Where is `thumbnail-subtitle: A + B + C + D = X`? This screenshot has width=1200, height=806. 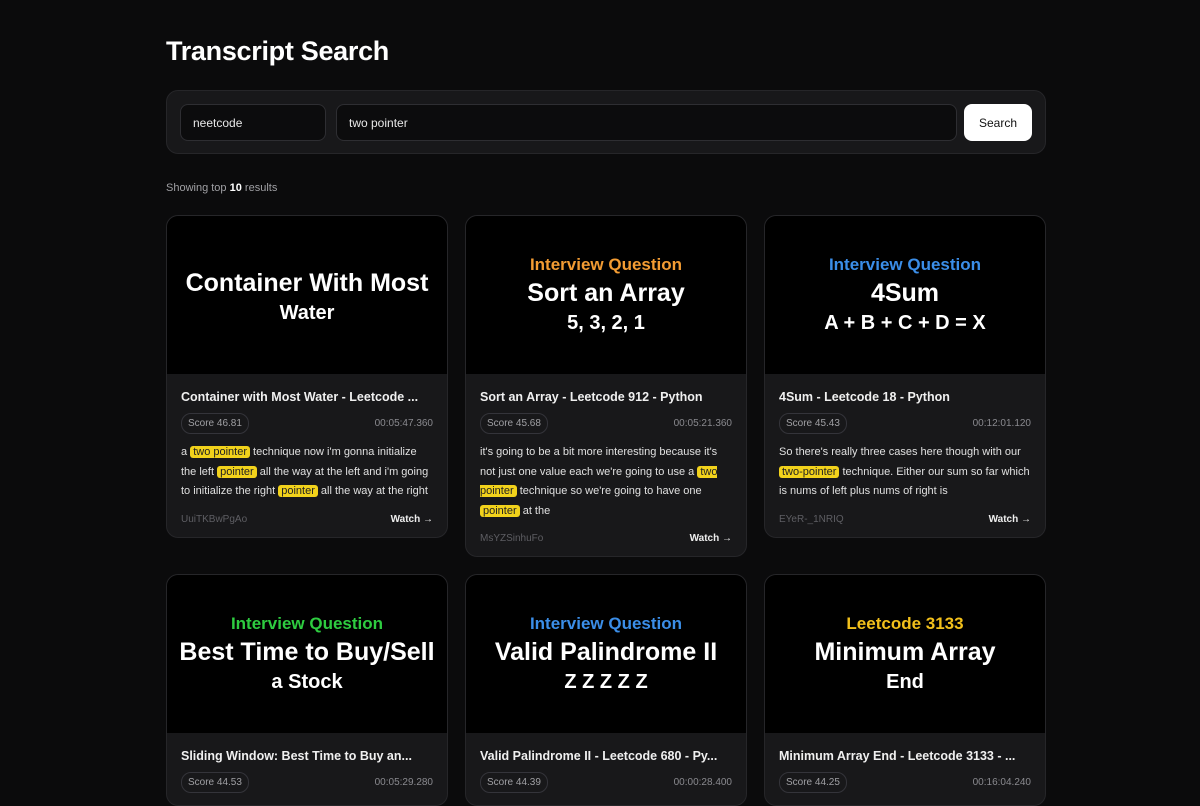
thumbnail-subtitle: A + B + C + D = X is located at coordinates (905, 323).